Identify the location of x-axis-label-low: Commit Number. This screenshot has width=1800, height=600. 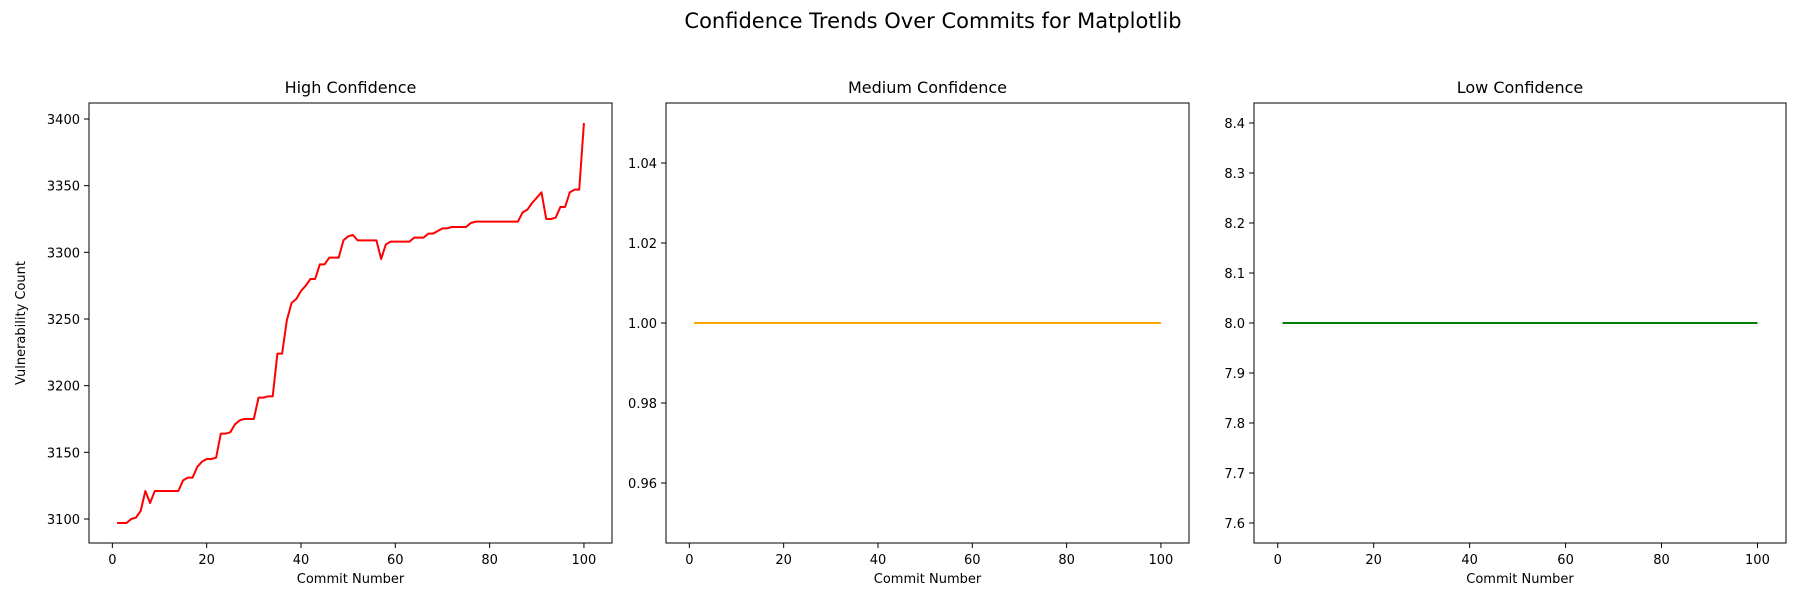
(1520, 579).